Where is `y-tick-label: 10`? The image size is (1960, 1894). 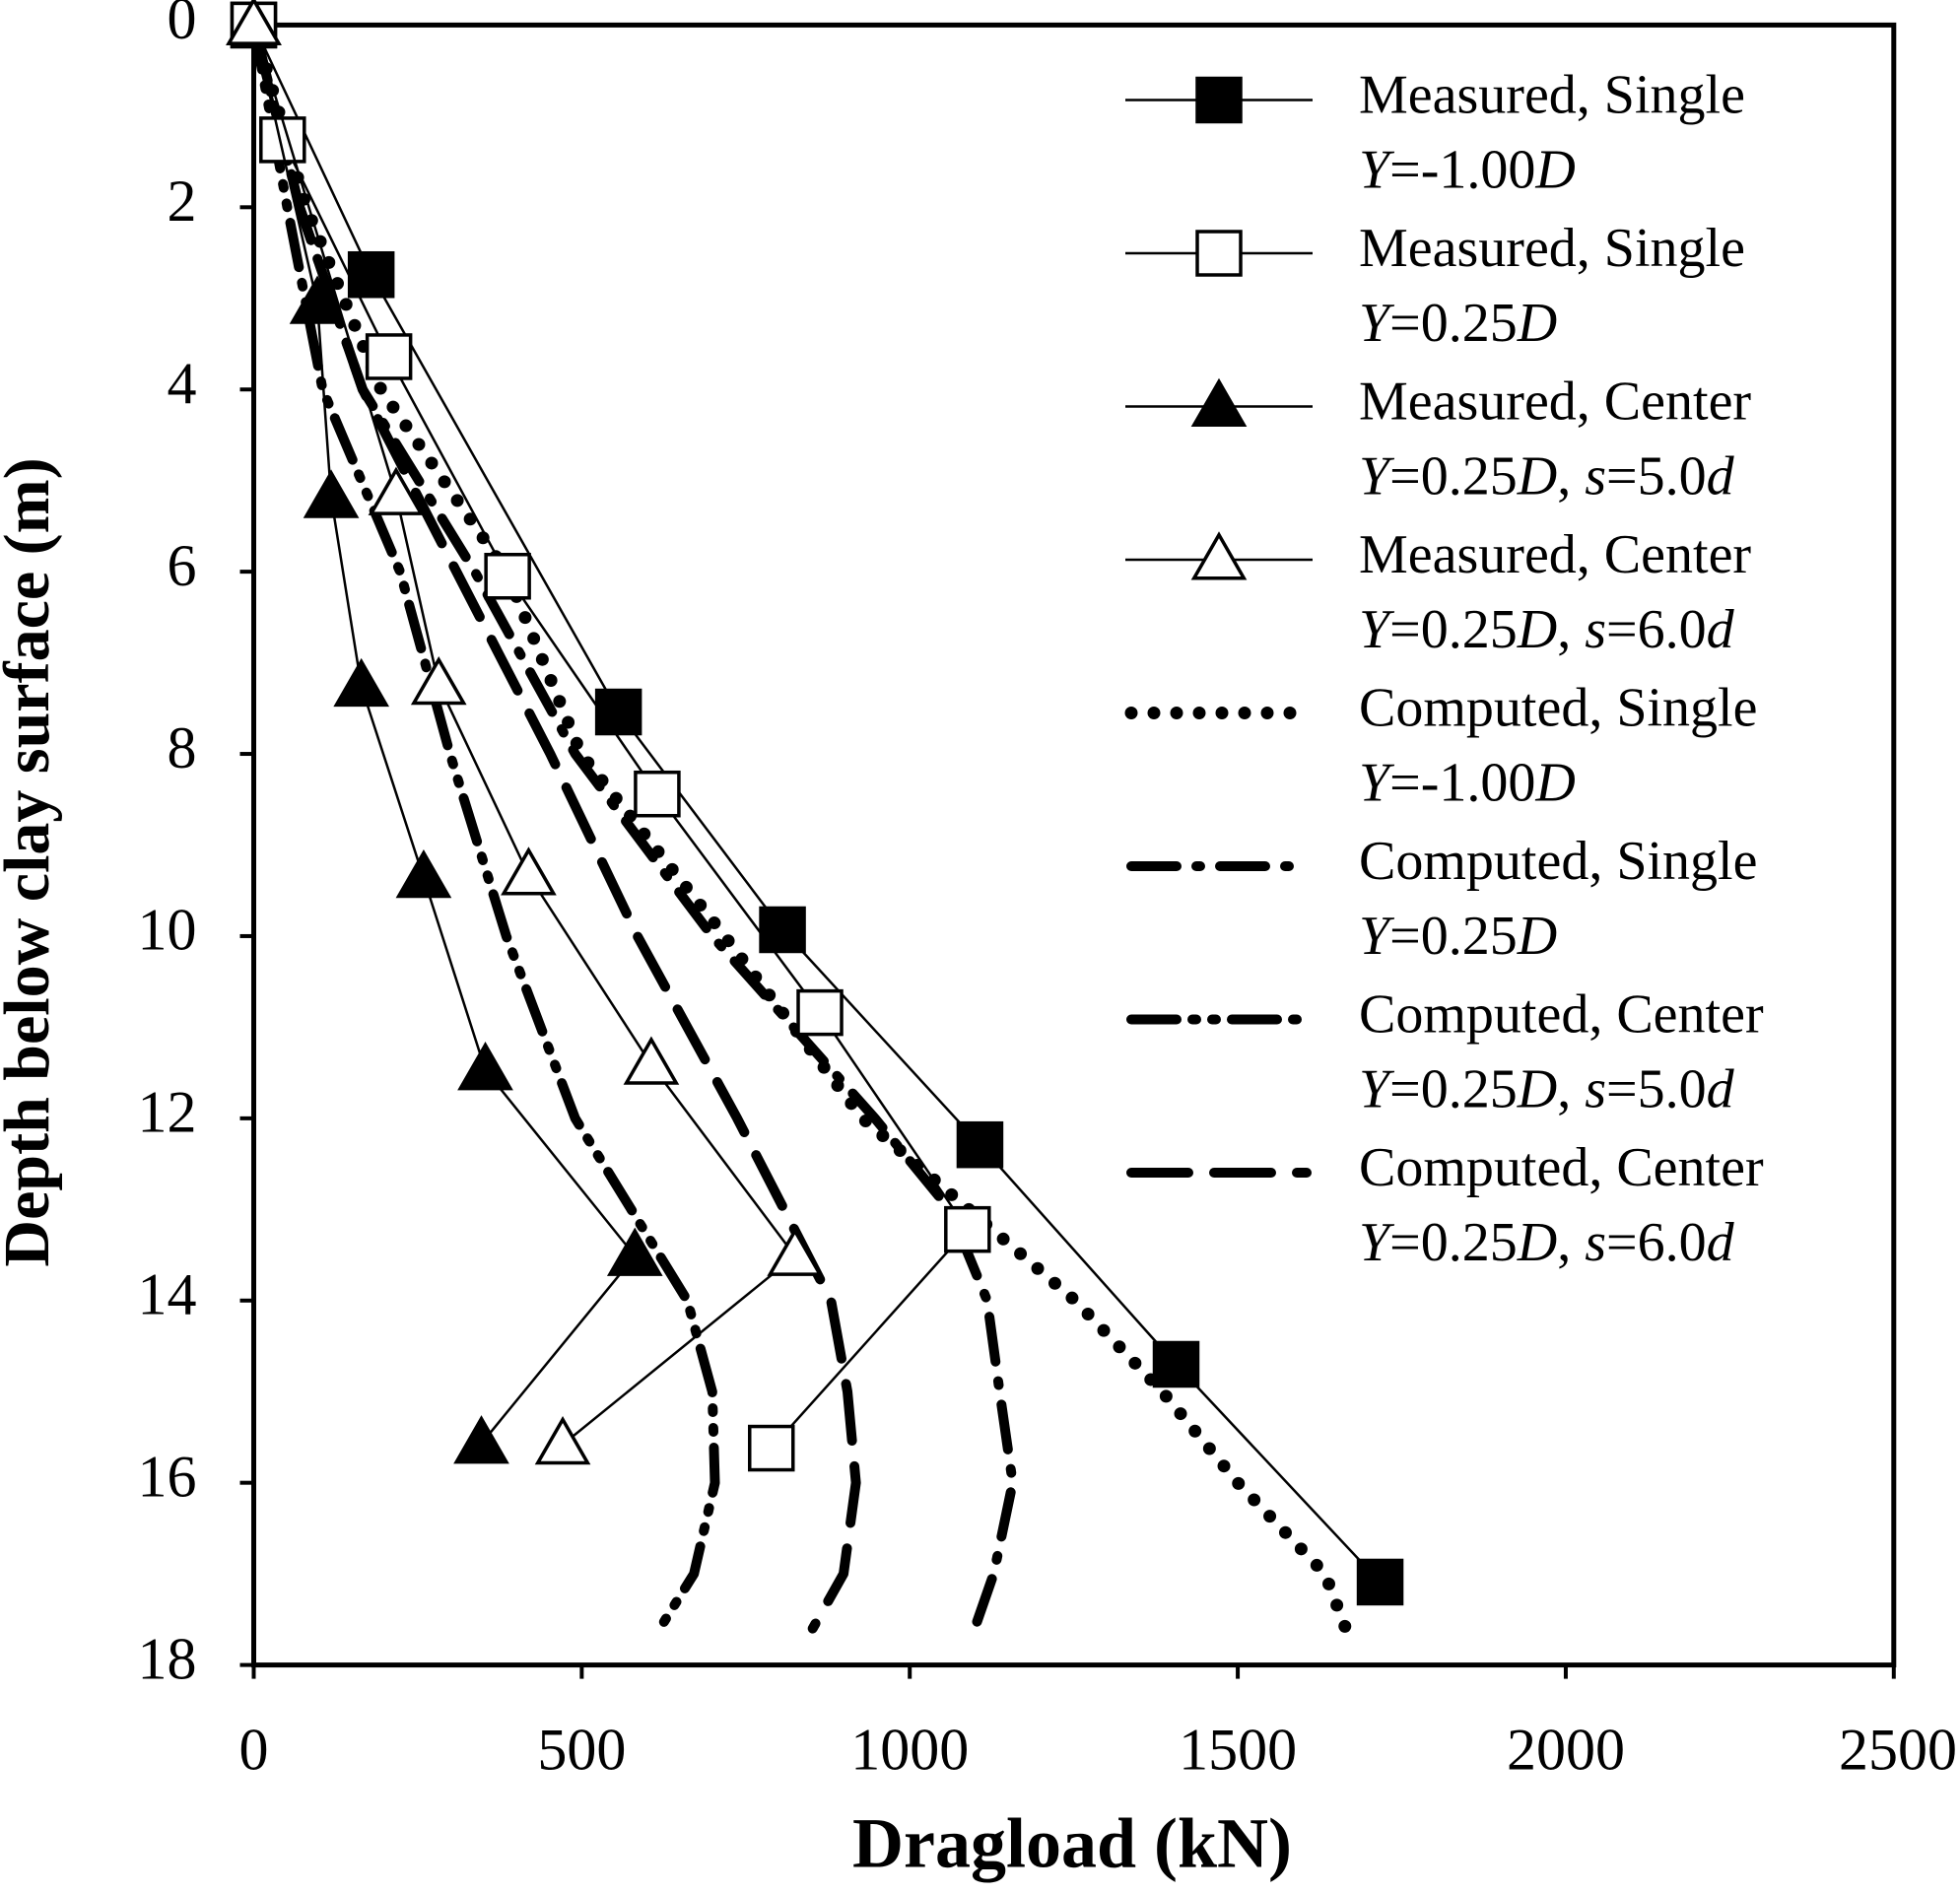 y-tick-label: 10 is located at coordinates (167, 931).